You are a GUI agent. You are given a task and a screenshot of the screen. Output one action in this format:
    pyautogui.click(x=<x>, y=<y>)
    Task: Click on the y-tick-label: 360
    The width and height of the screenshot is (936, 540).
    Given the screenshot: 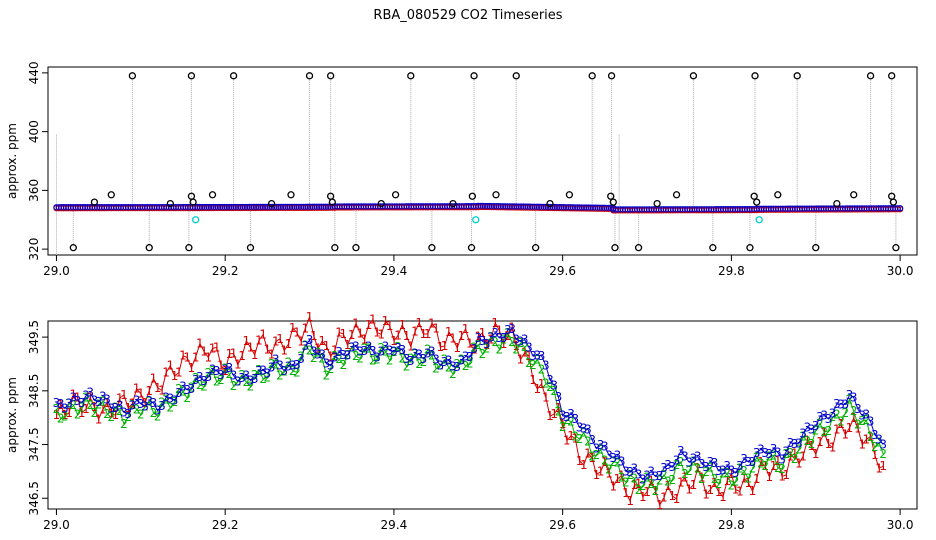 What is the action you would take?
    pyautogui.click(x=34, y=190)
    